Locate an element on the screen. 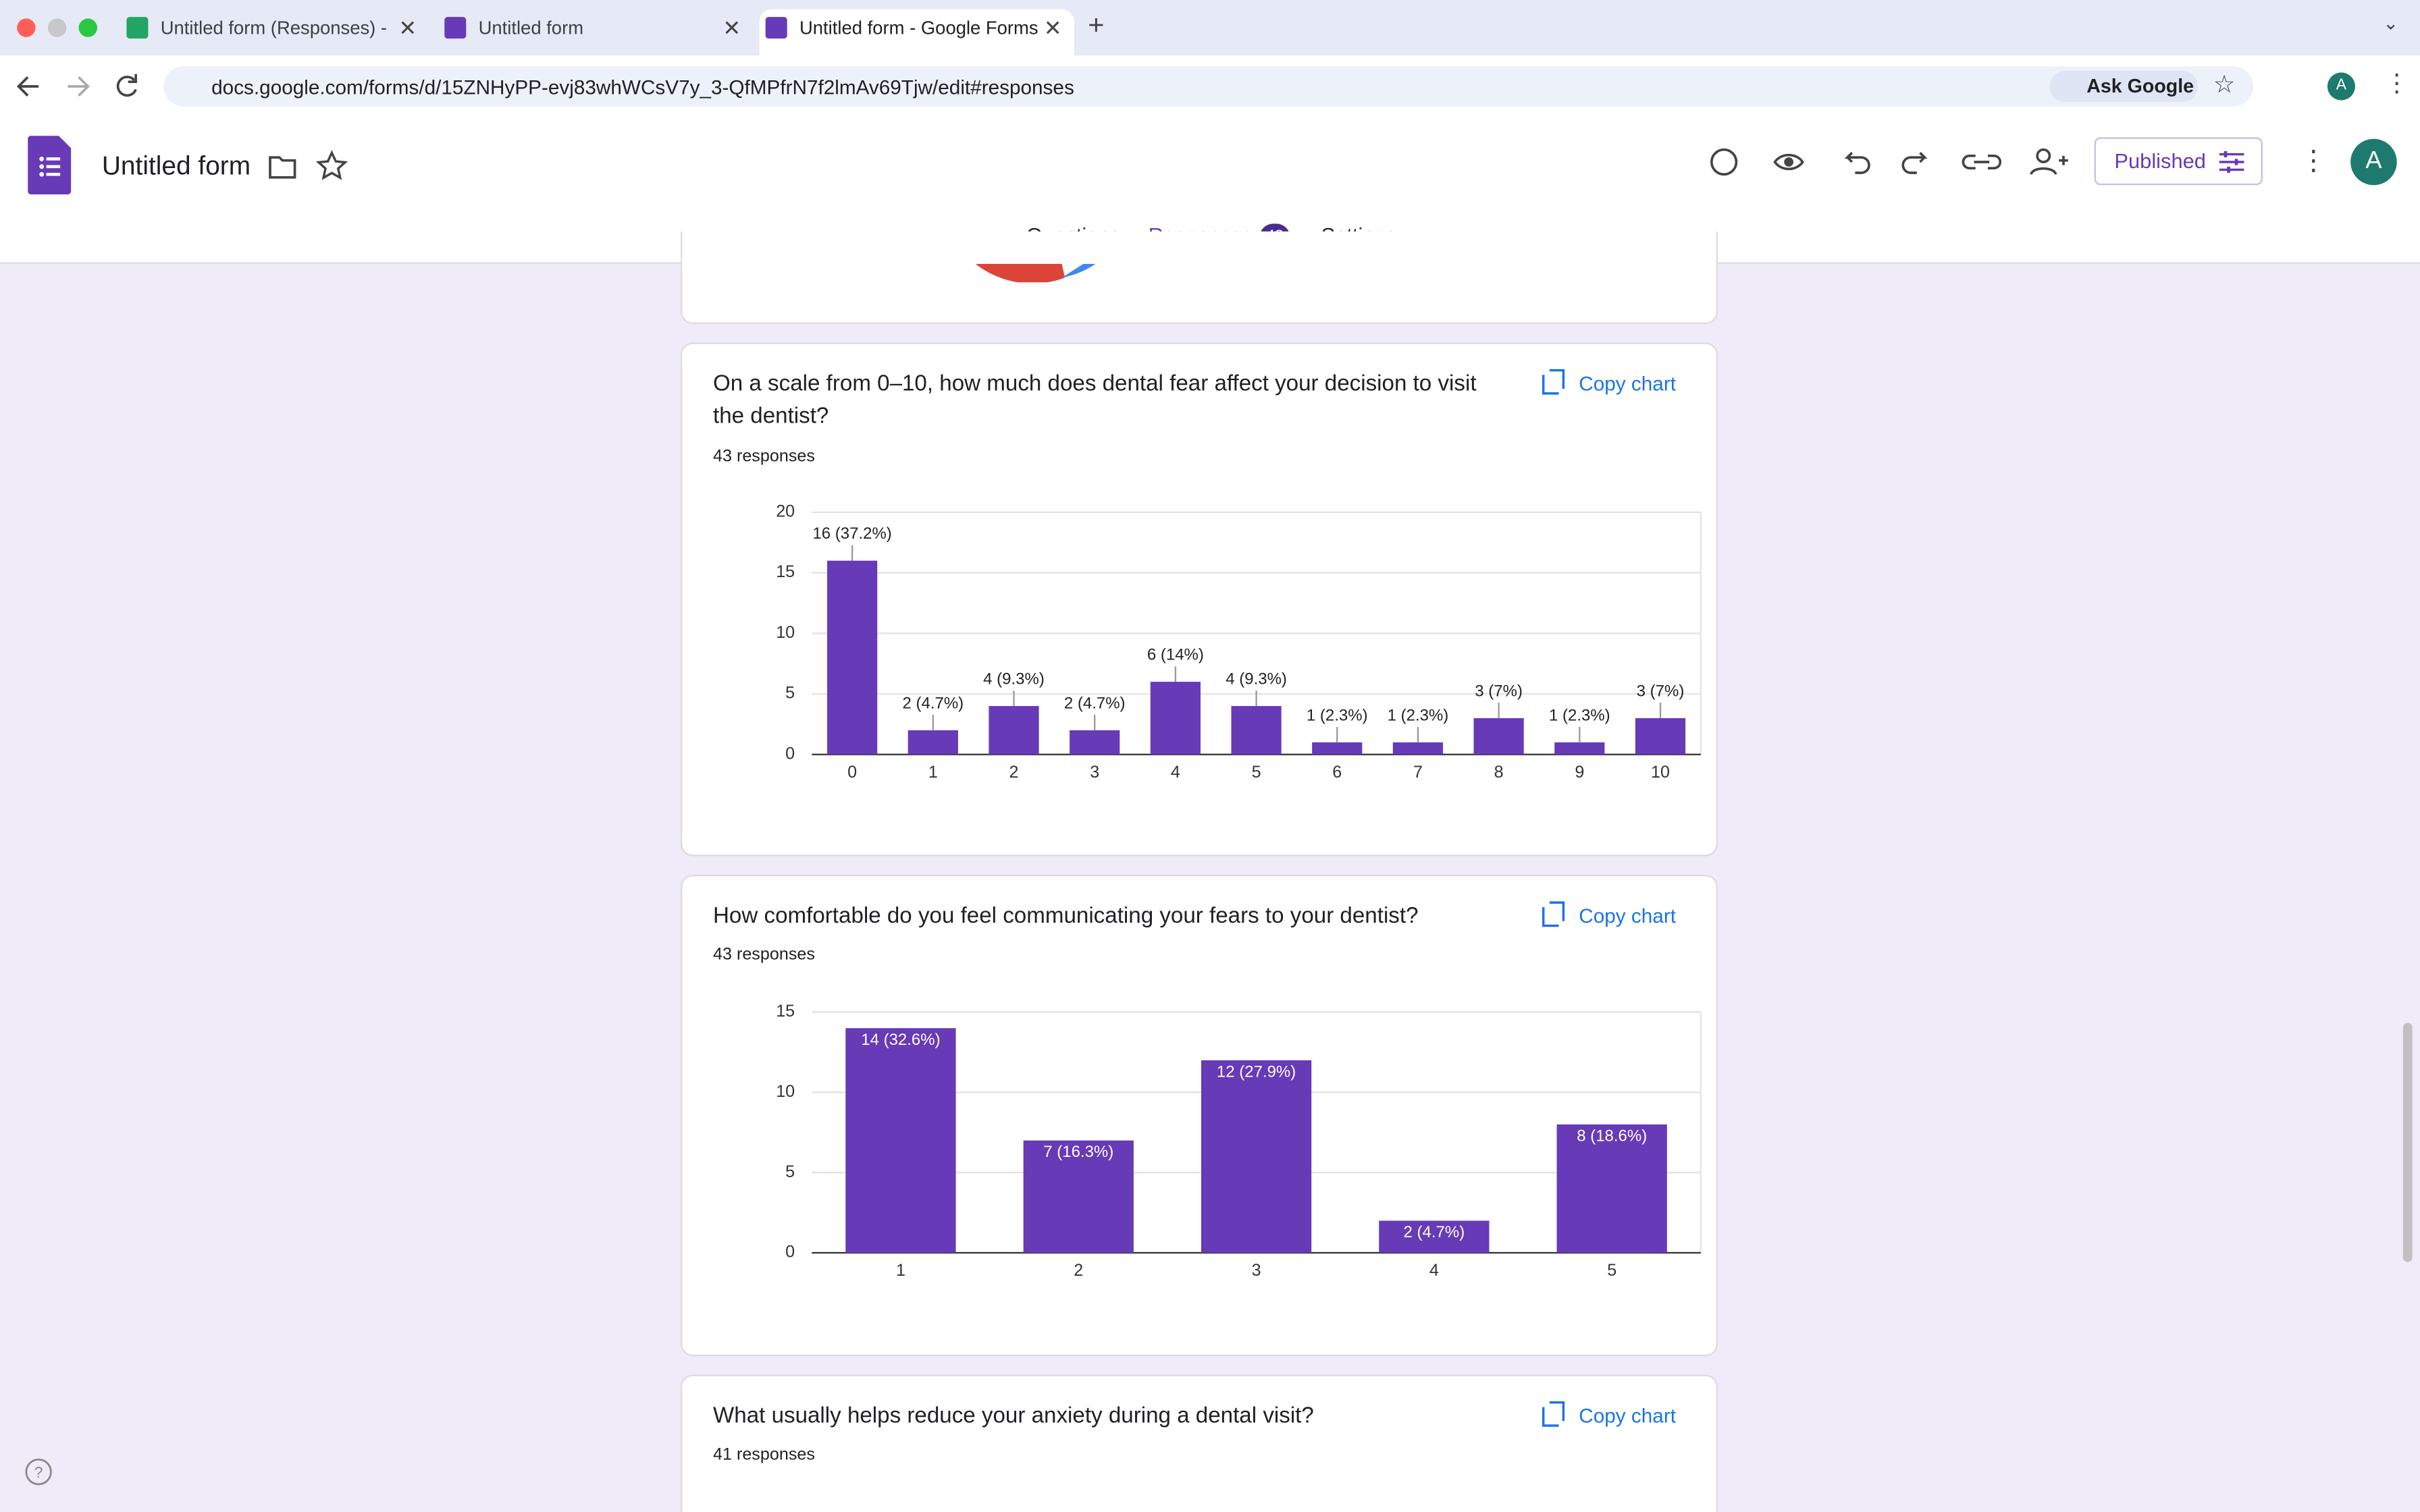 The height and width of the screenshot is (1512, 2420). tab: Untitled form ✕ is located at coordinates (595, 32).